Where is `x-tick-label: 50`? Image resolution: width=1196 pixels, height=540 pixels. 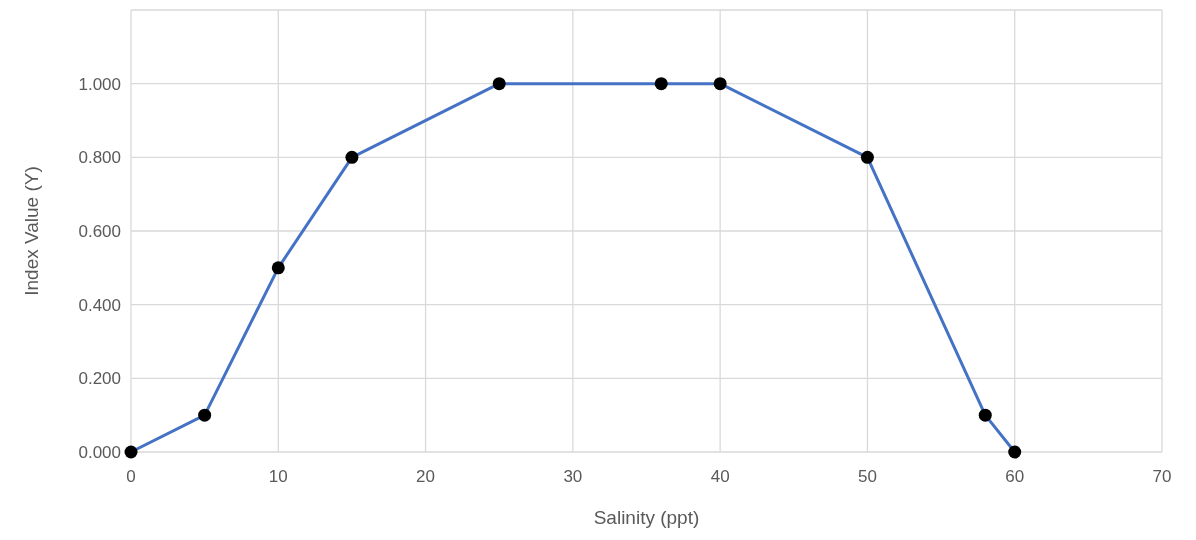 x-tick-label: 50 is located at coordinates (867, 476).